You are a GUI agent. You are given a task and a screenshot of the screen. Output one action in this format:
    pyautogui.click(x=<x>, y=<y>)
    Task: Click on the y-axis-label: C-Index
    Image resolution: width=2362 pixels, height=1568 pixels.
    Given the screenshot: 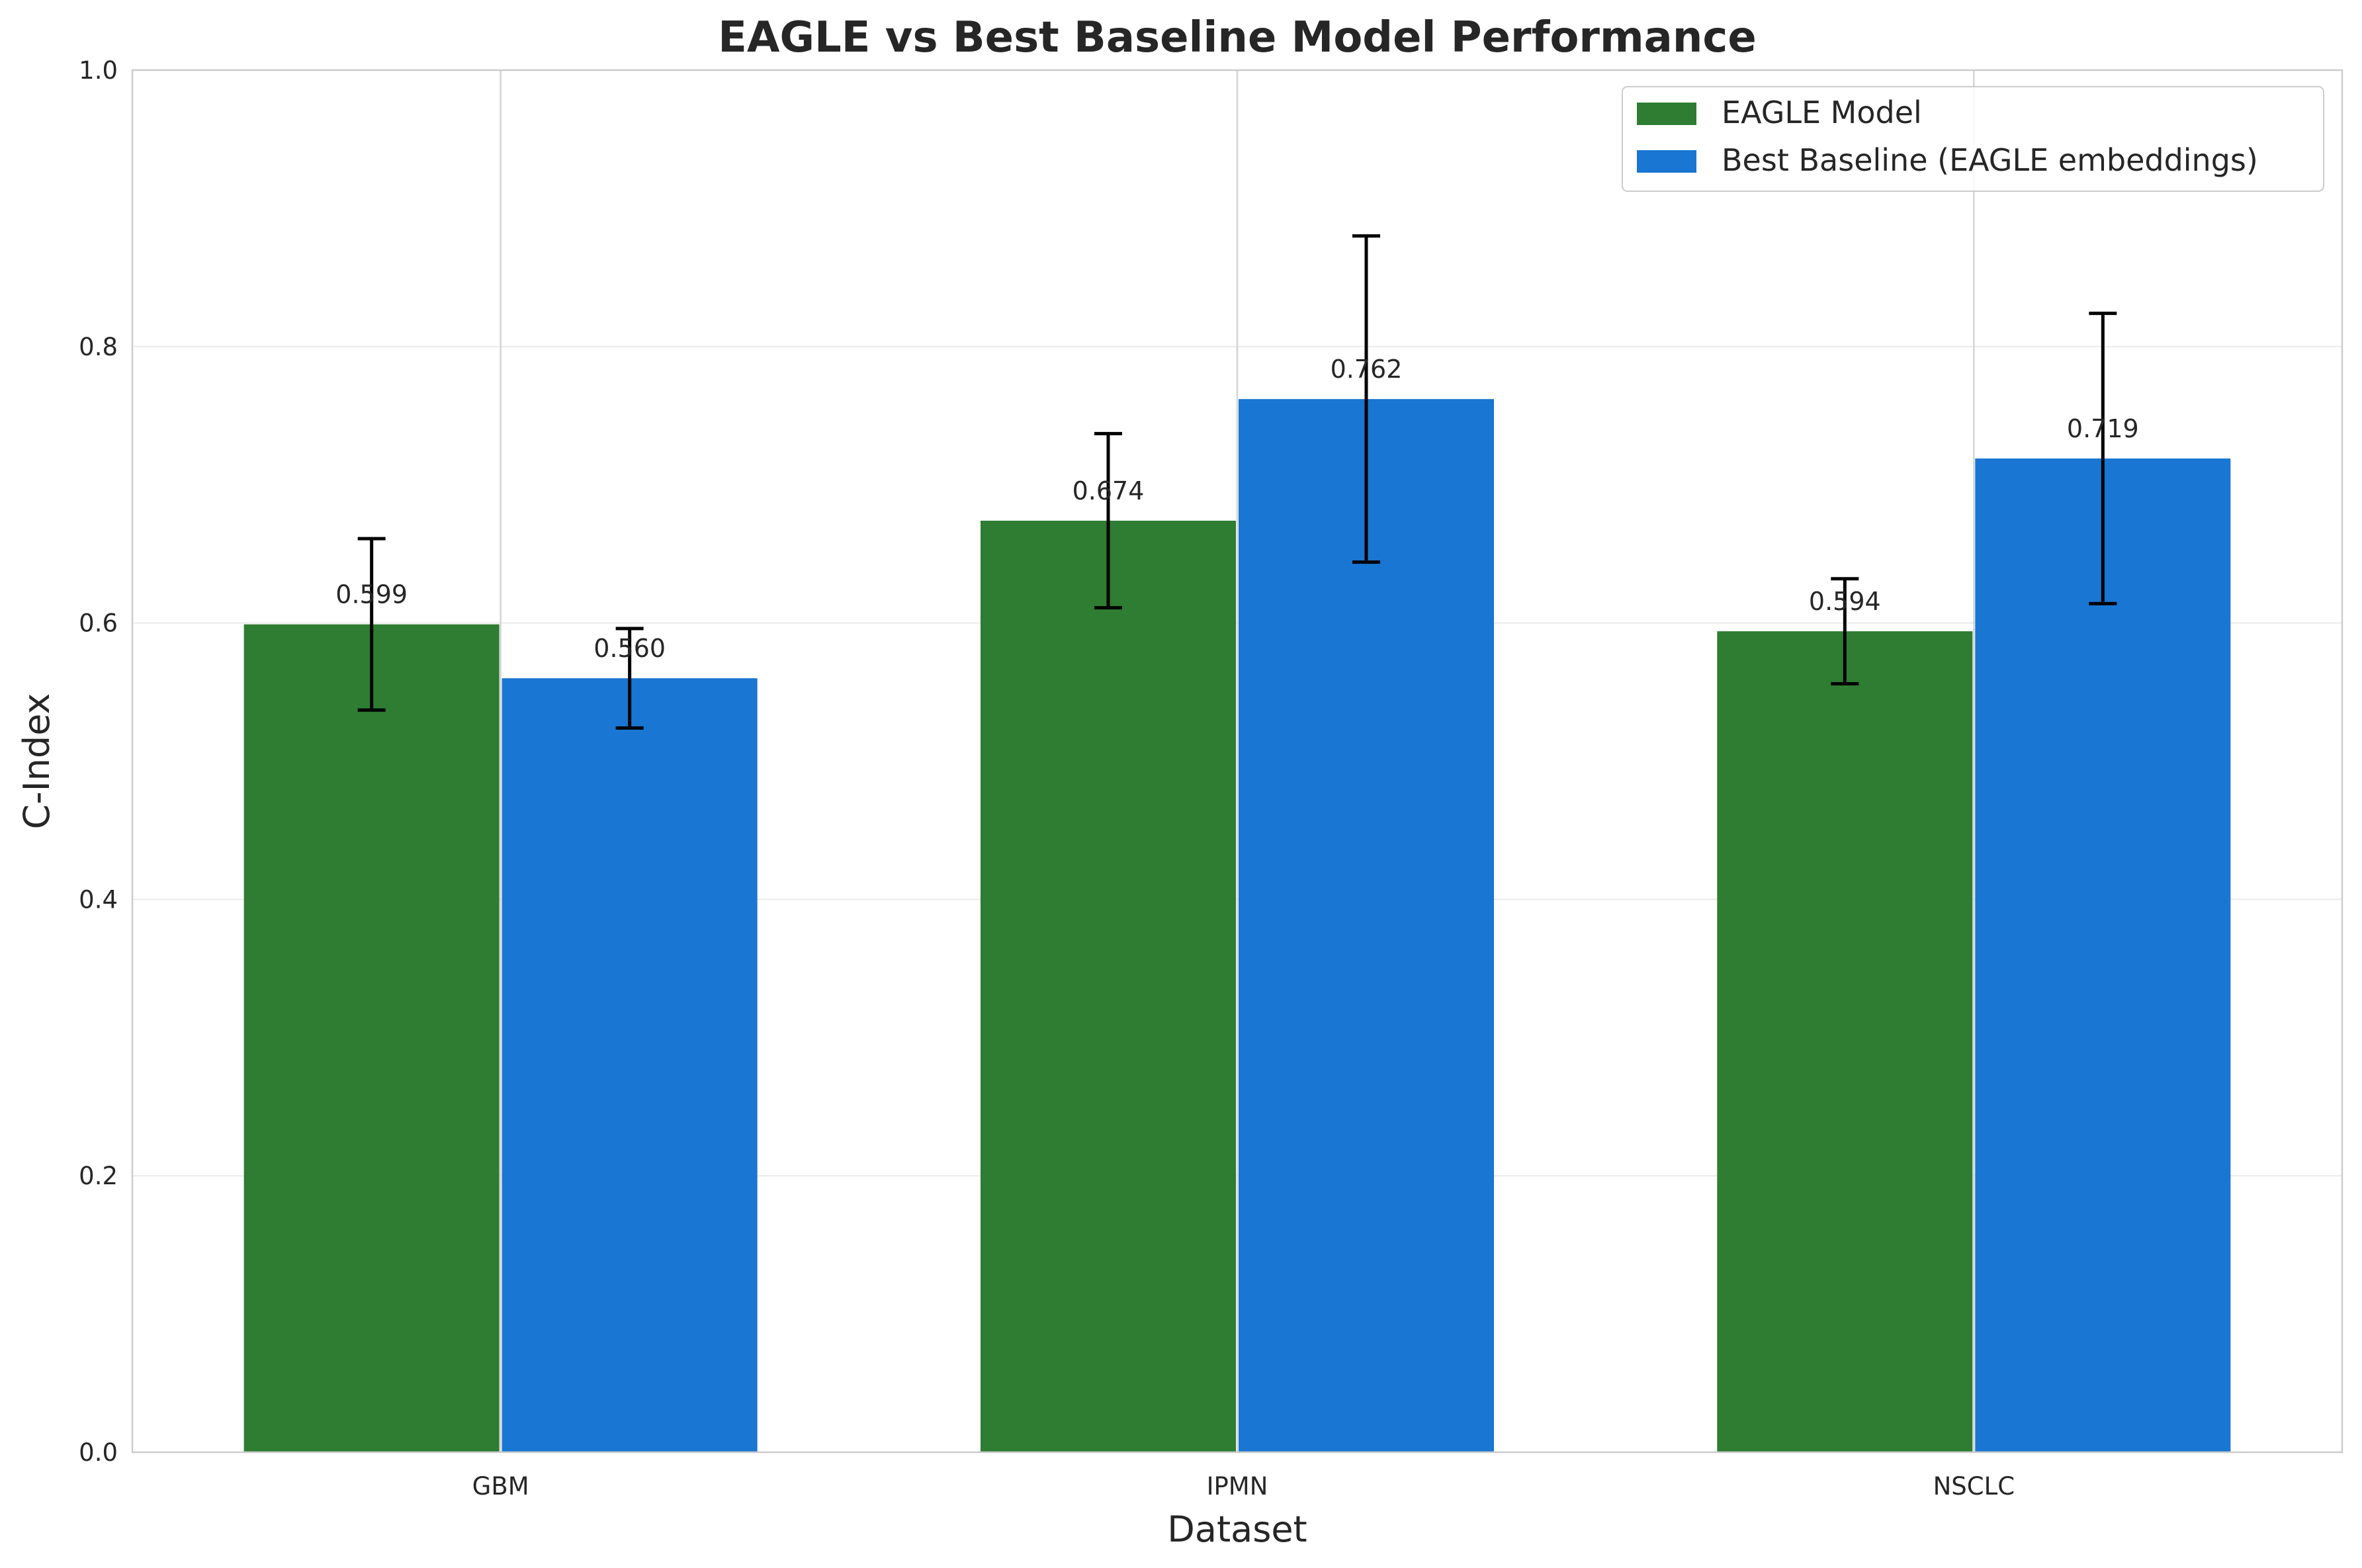 What is the action you would take?
    pyautogui.click(x=37, y=762)
    